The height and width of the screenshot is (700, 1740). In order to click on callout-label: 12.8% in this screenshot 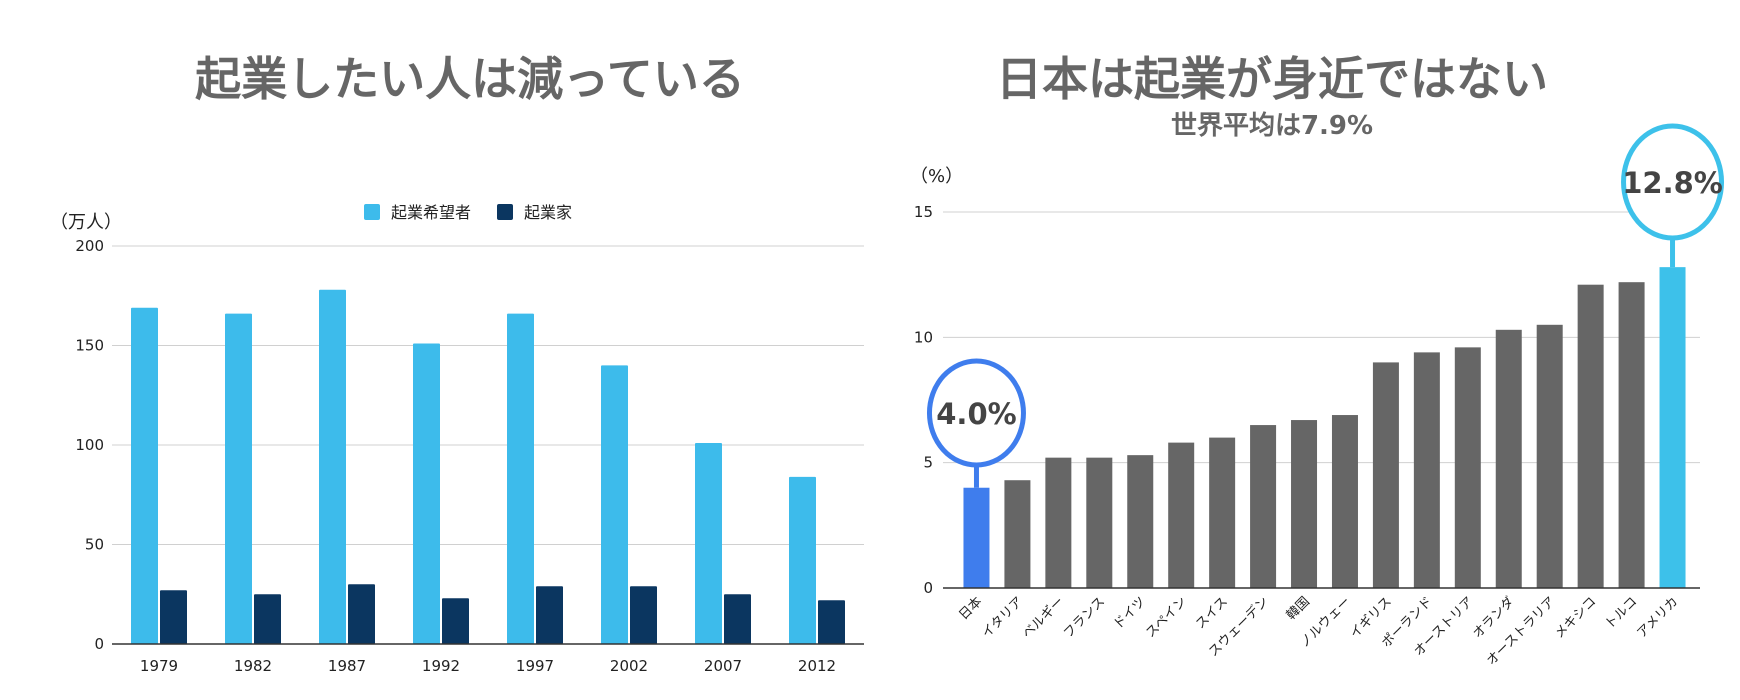, I will do `click(1672, 183)`.